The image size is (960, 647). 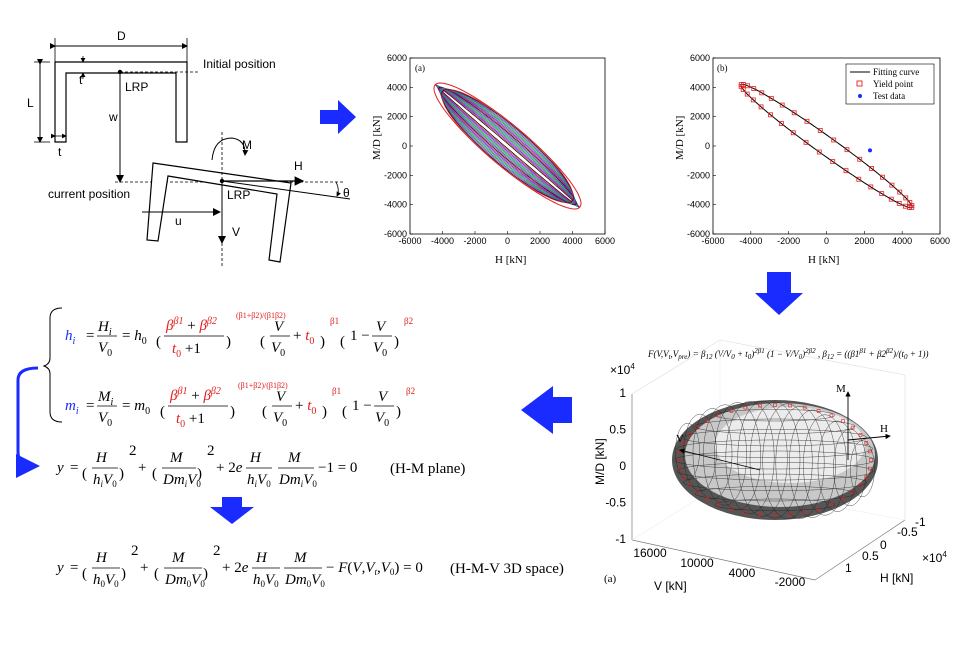 I want to click on plot-a-ytick: 2000, so click(x=397, y=117).